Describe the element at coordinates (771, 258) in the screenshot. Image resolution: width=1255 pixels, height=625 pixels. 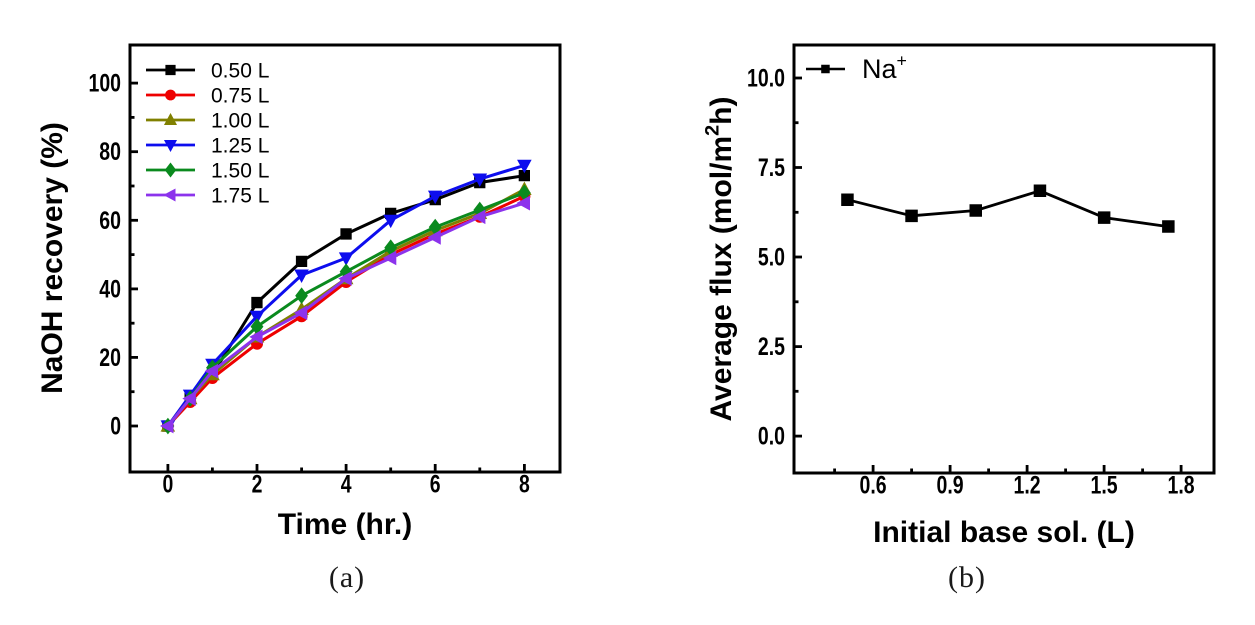
I see `y-tick-label: 5.0` at that location.